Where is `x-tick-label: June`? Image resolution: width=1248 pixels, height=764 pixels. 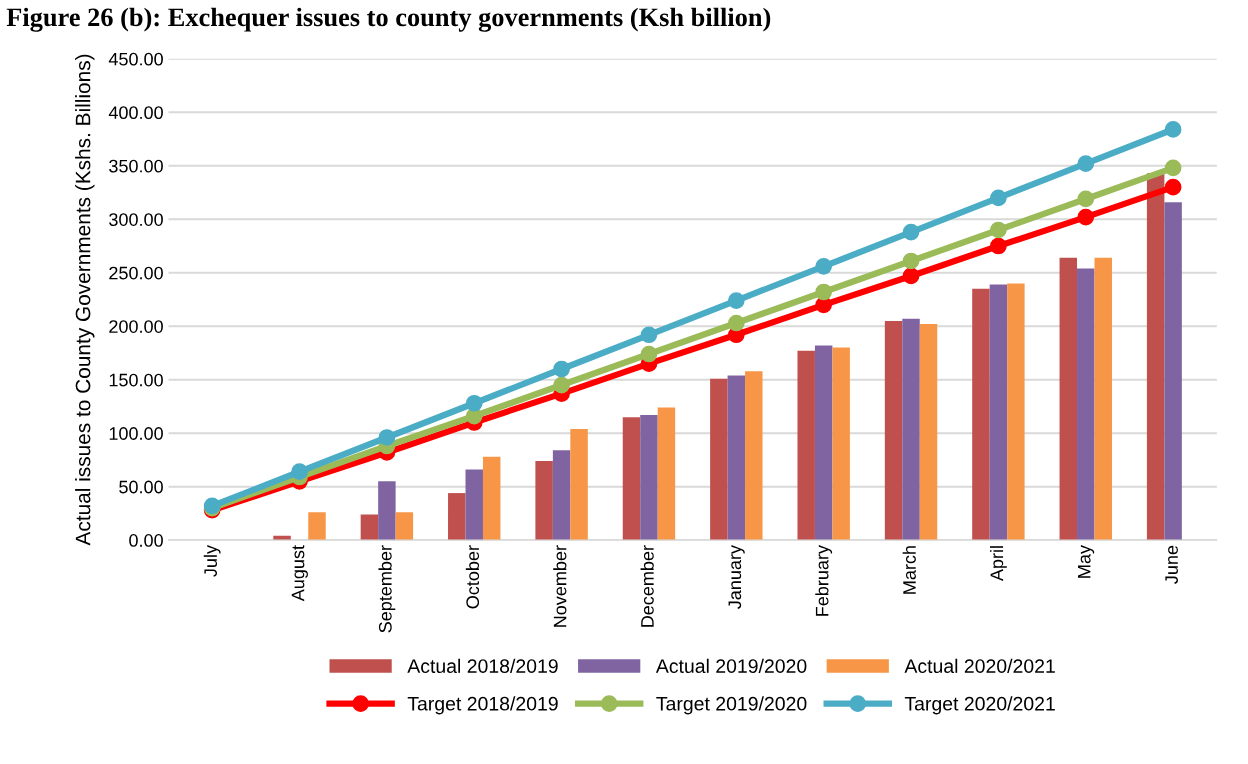 x-tick-label: June is located at coordinates (1171, 564).